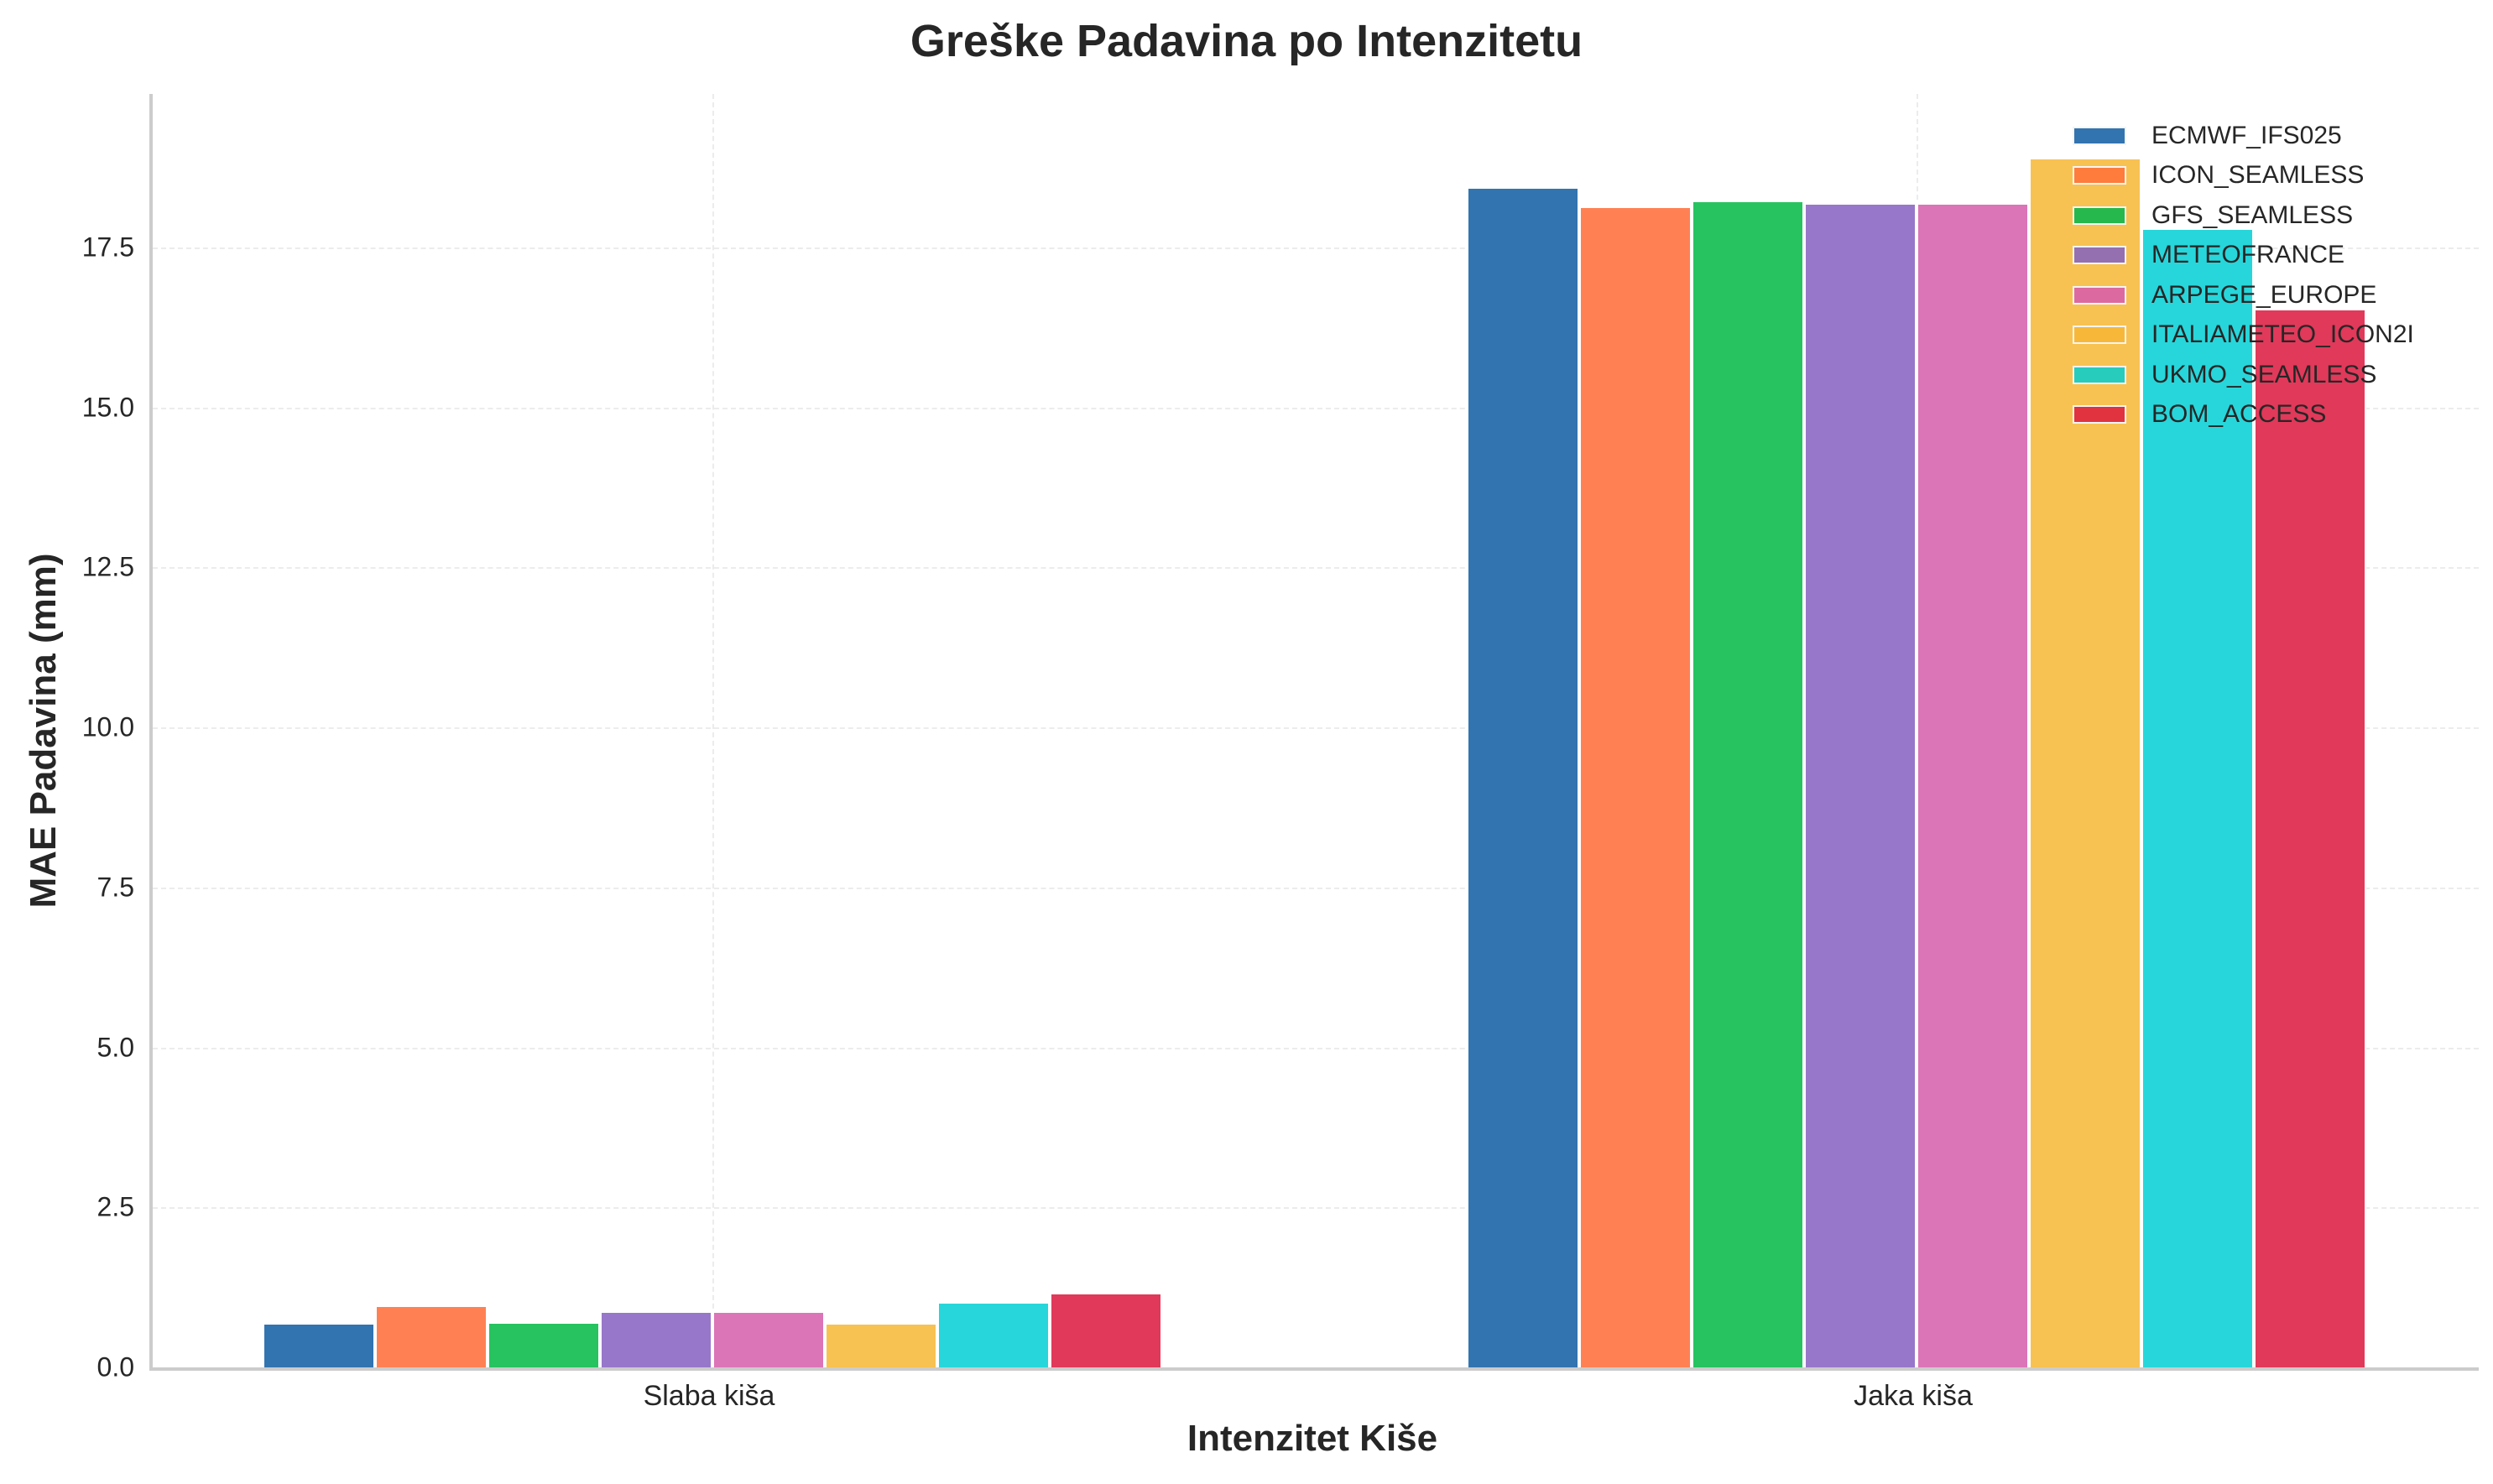 This screenshot has height=1484, width=2493. Describe the element at coordinates (2239, 414) in the screenshot. I see `legend-label: BOM_ACCESS` at that location.